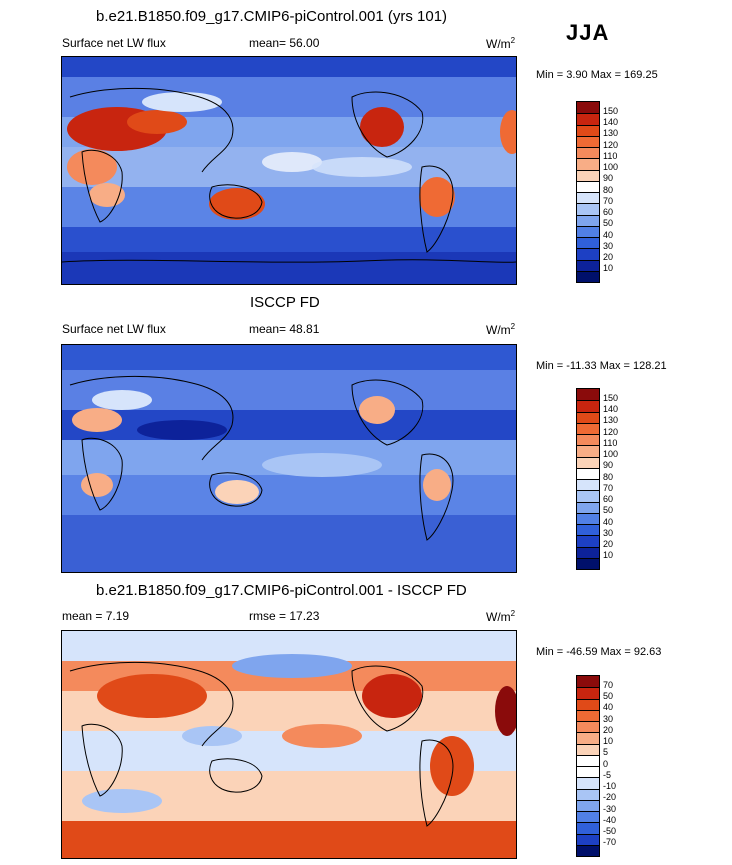  Describe the element at coordinates (610, 443) in the screenshot. I see `panel-2-colorbar-tick: 110` at that location.